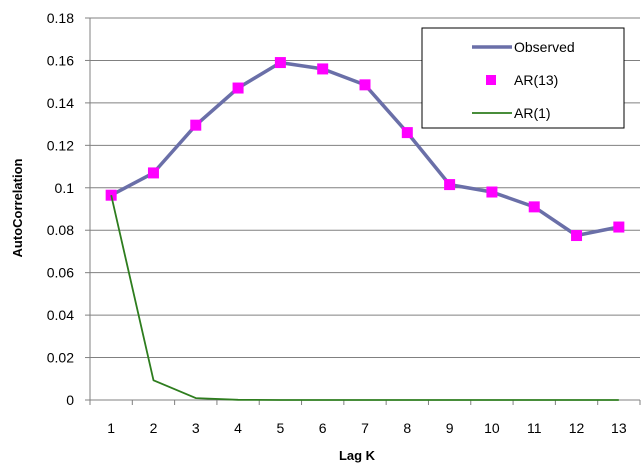  What do you see at coordinates (238, 428) in the screenshot?
I see `x-tick-label: 4` at bounding box center [238, 428].